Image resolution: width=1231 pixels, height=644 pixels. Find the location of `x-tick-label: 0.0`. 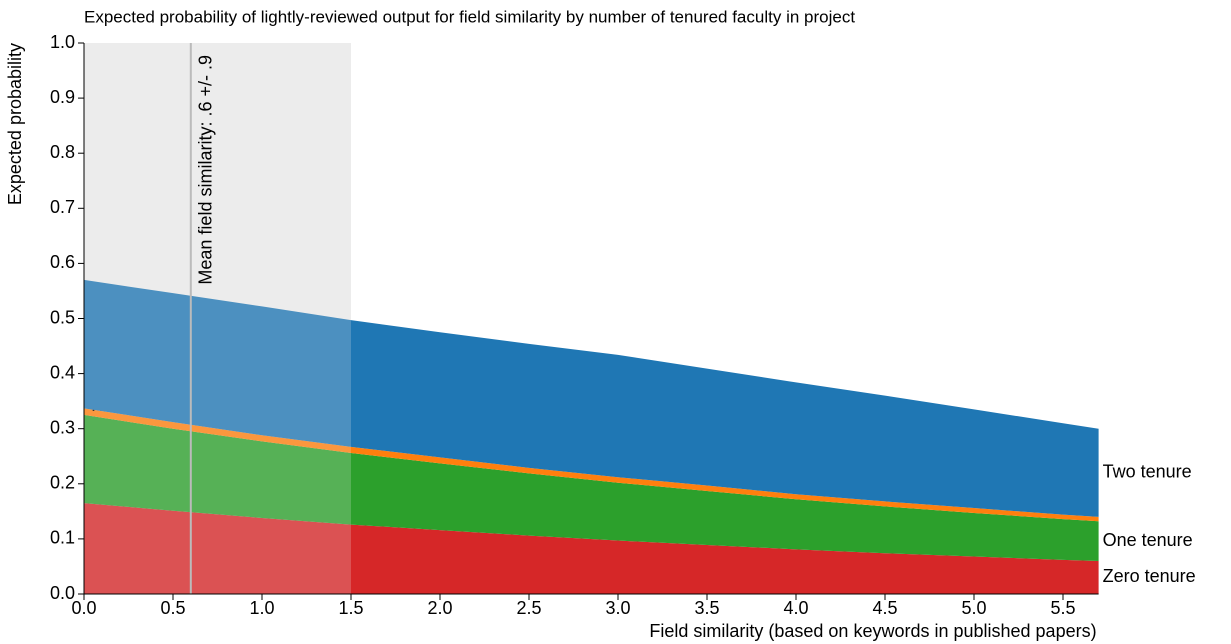

x-tick-label: 0.0 is located at coordinates (83, 608).